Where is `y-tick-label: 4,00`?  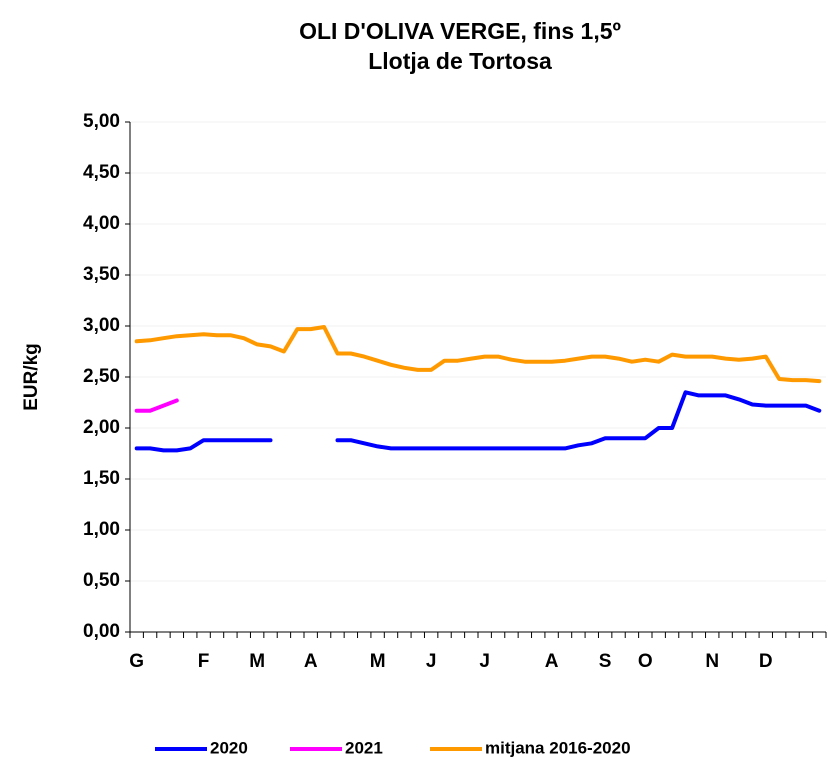
y-tick-label: 4,00 is located at coordinates (101, 223).